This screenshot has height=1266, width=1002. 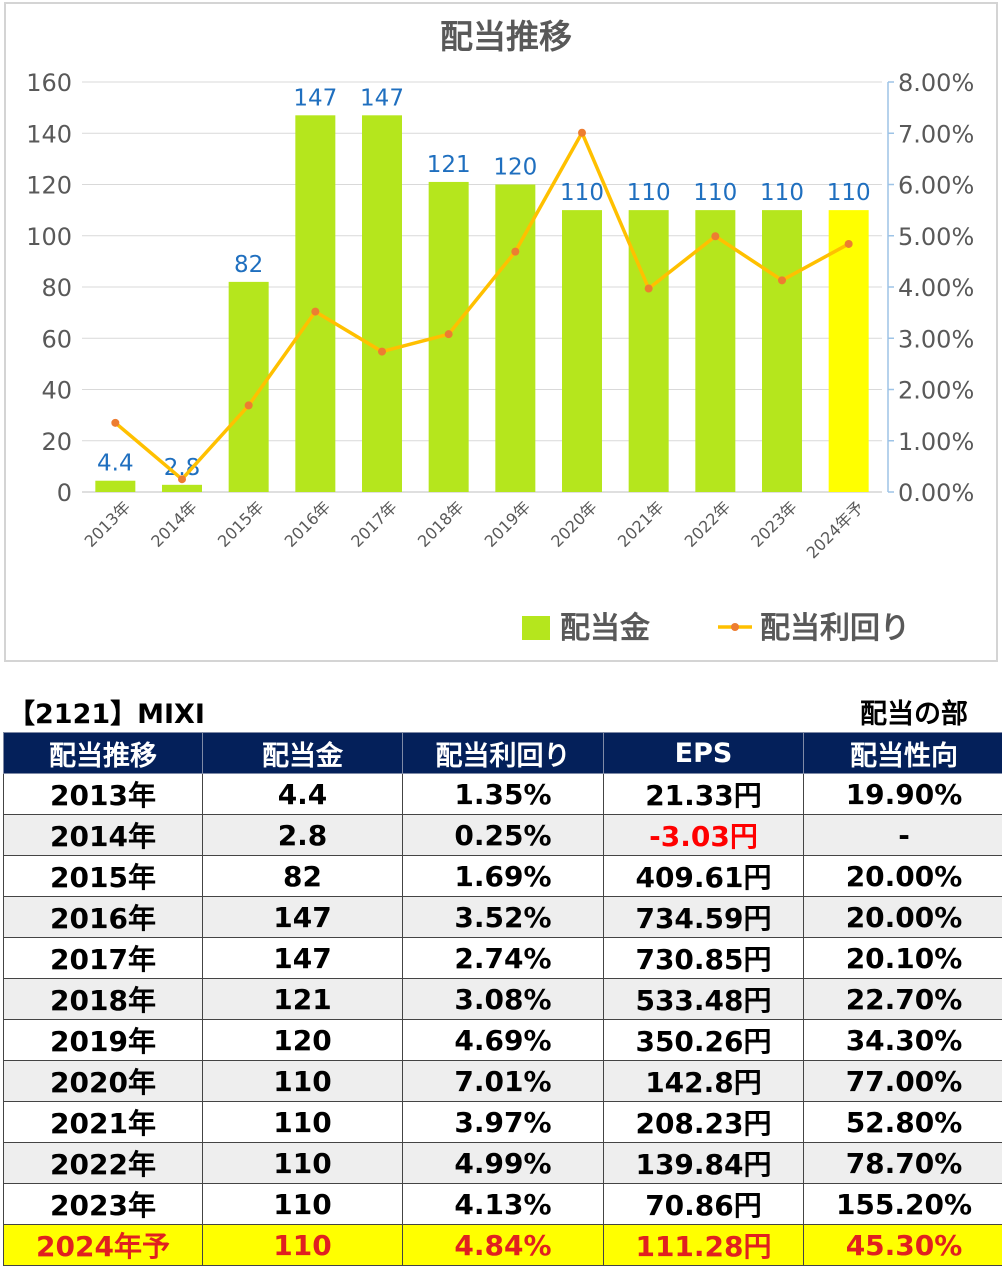 What do you see at coordinates (704, 794) in the screenshot?
I see `cell-eps: 21.33円` at bounding box center [704, 794].